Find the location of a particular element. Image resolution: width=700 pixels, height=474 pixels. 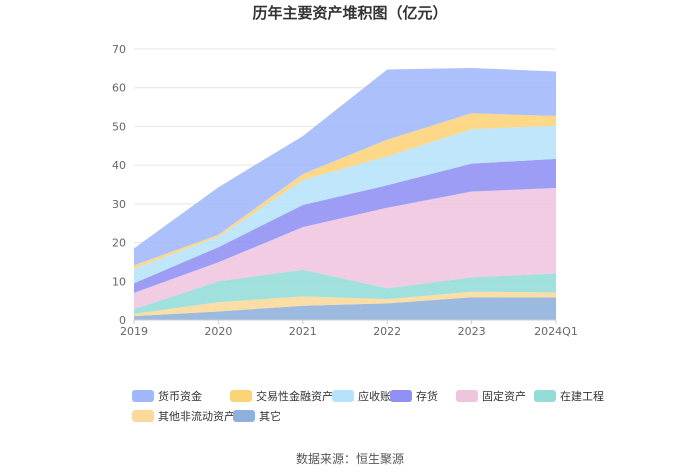

legend-label: 交易性金融资产 is located at coordinates (294, 396).